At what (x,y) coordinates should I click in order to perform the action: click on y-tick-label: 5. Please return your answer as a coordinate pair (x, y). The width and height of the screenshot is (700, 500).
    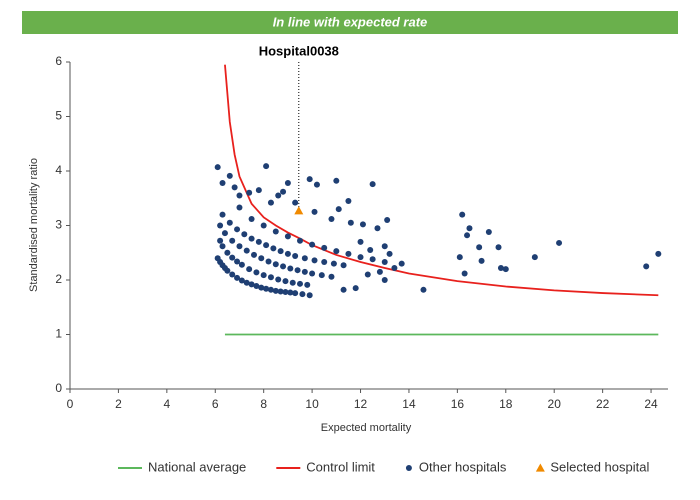
    Looking at the image, I should click on (58, 116).